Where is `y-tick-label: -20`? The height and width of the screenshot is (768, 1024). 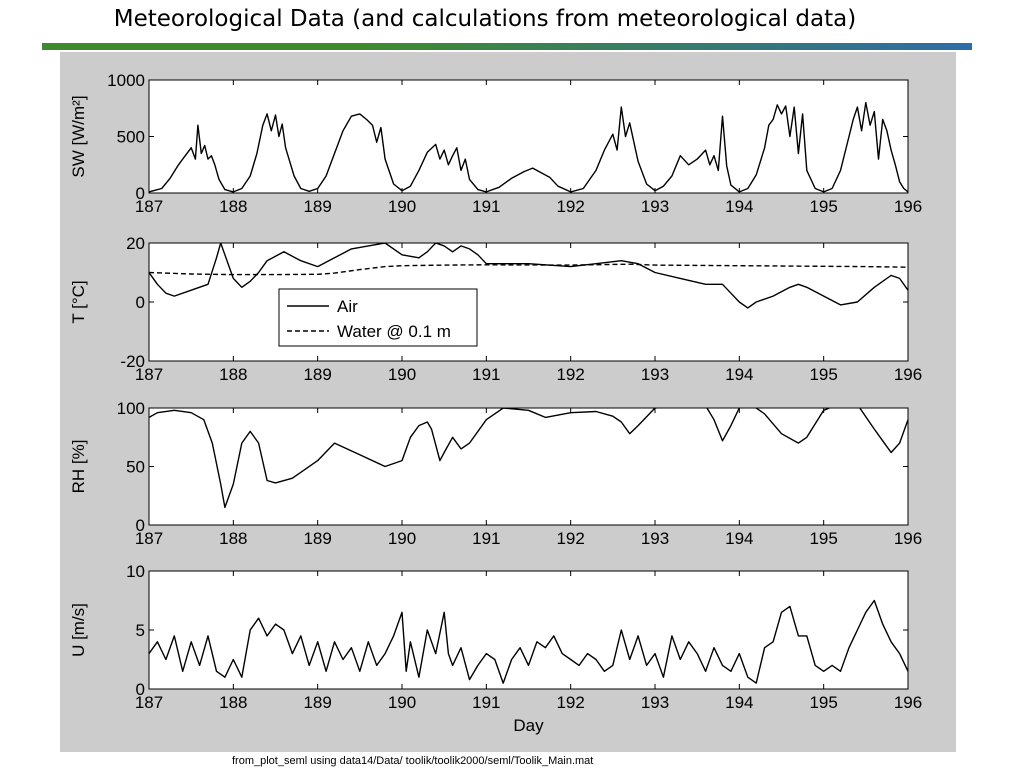 y-tick-label: -20 is located at coordinates (132, 361).